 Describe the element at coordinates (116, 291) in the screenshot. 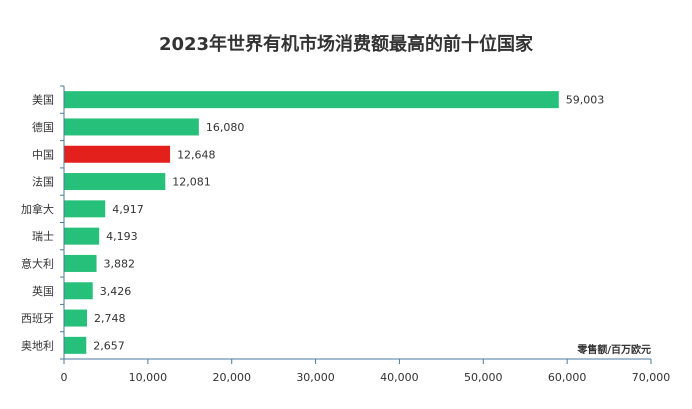

I see `value-label: 3,426` at that location.